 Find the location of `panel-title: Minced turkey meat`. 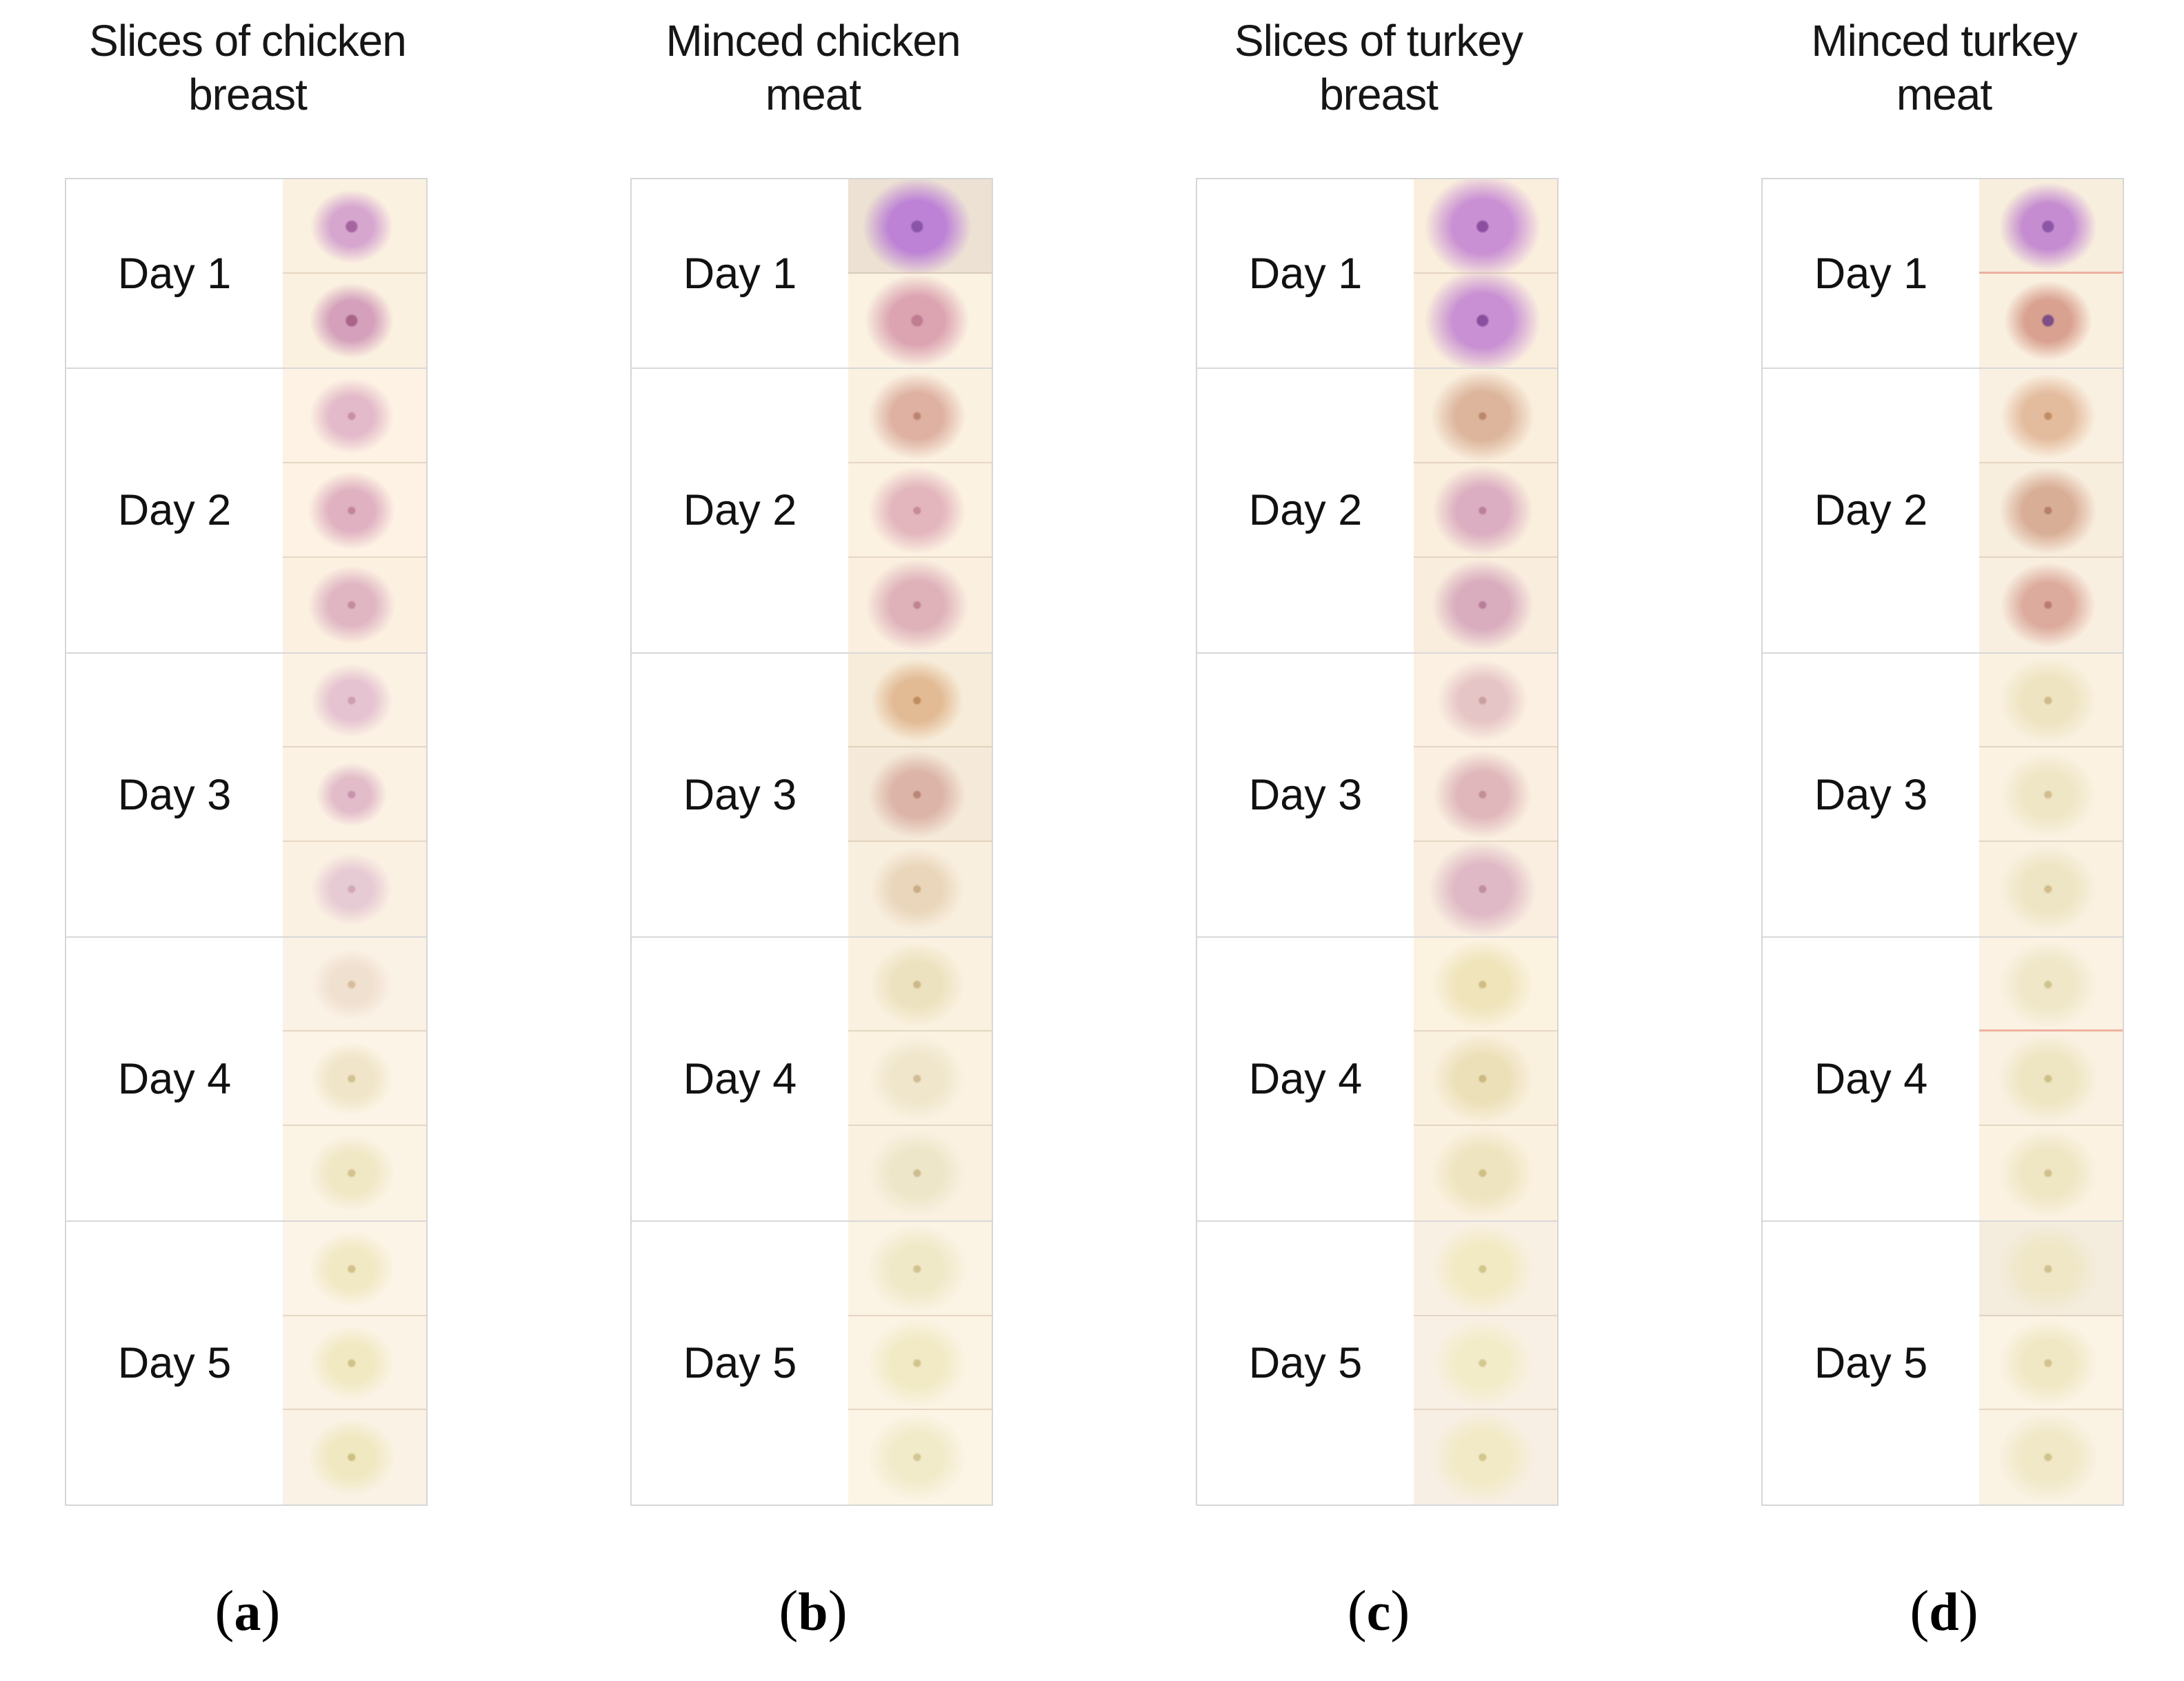

panel-title: Minced turkey meat is located at coordinates (1944, 67).